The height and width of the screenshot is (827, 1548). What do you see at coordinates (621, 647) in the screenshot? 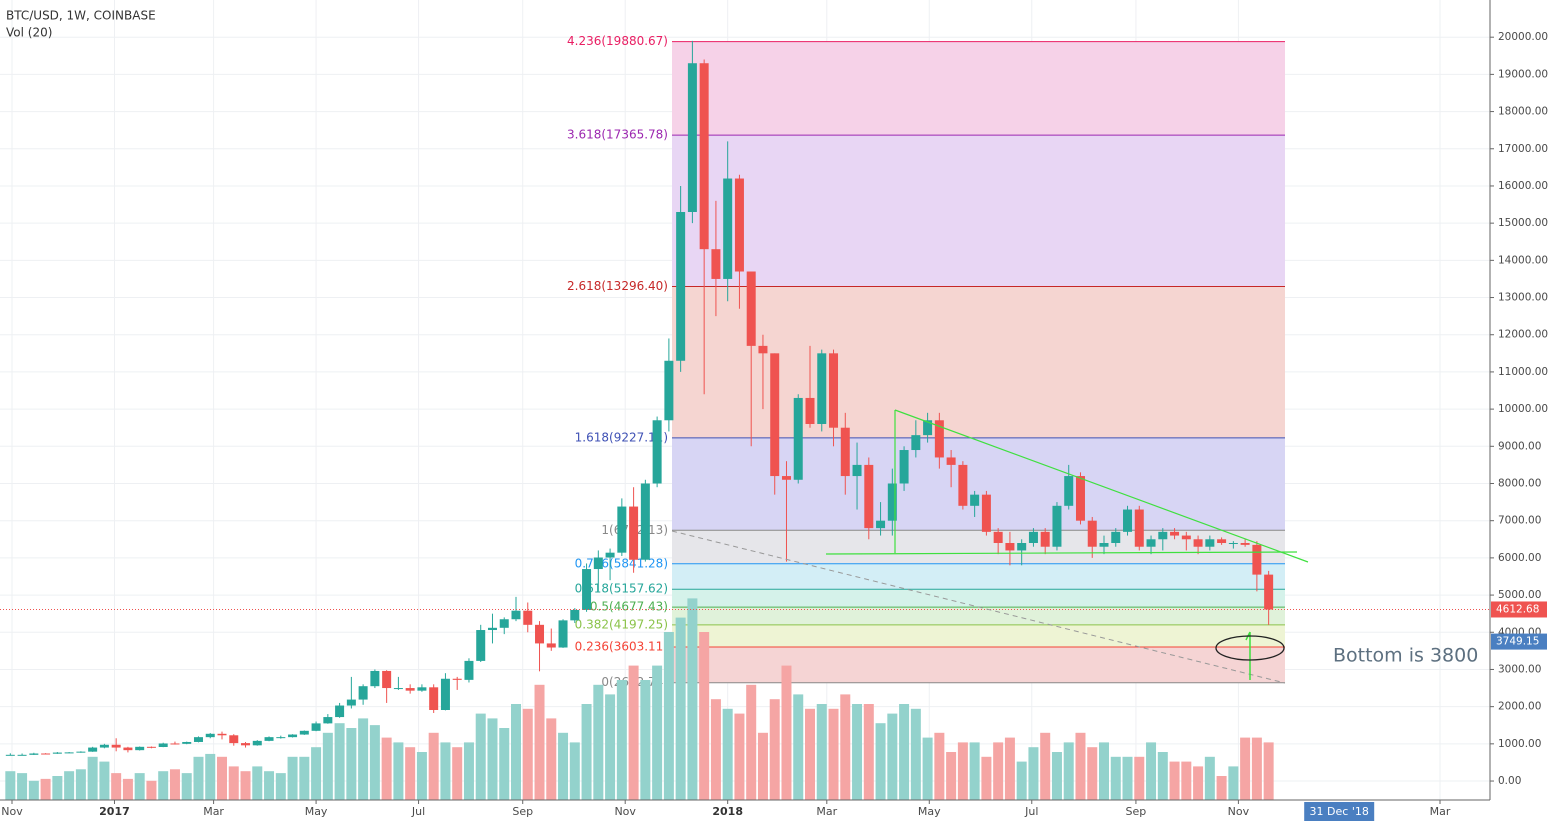
I see `fib-label: 0.236(3603.11)` at bounding box center [621, 647].